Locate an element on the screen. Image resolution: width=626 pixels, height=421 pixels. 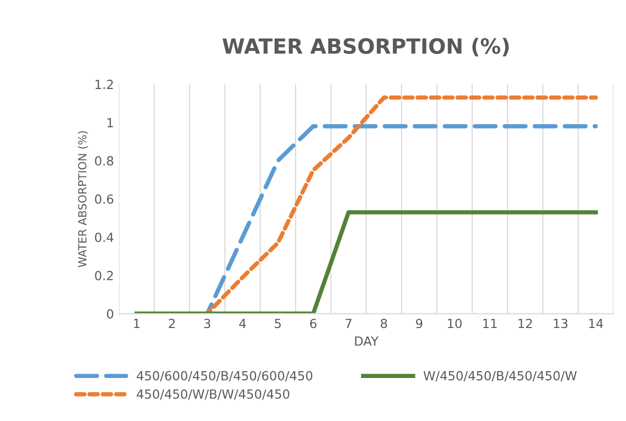
x-tick-label: 12 is located at coordinates (525, 323).